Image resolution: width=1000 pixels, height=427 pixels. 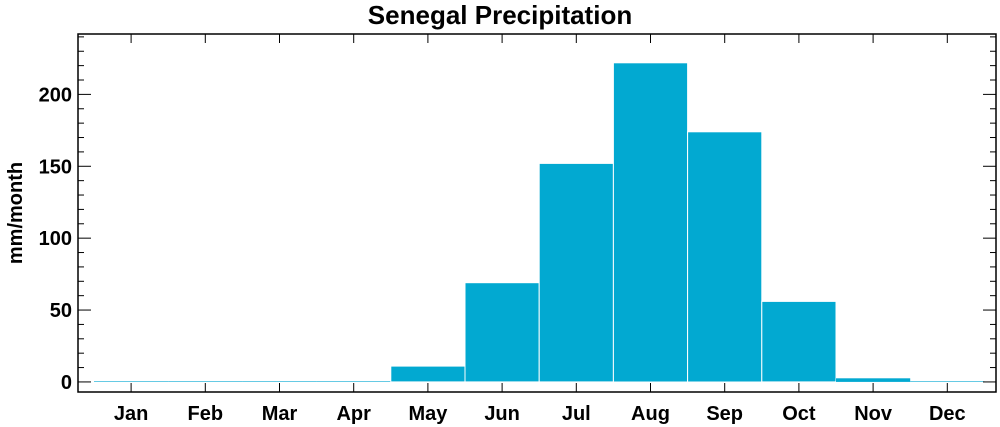 I want to click on bar-oct, so click(x=799, y=341).